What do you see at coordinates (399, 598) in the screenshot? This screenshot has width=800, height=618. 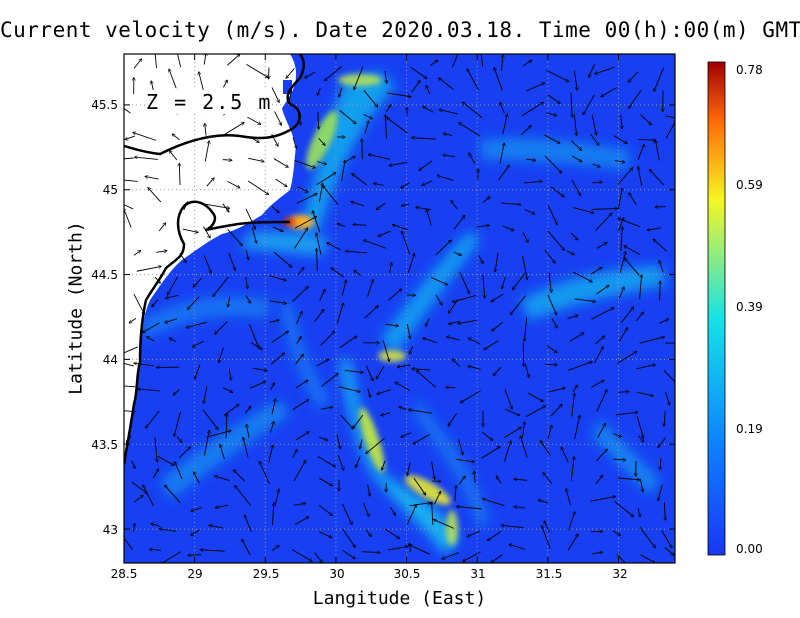 I see `x-axis-label: Langitude (East)` at bounding box center [399, 598].